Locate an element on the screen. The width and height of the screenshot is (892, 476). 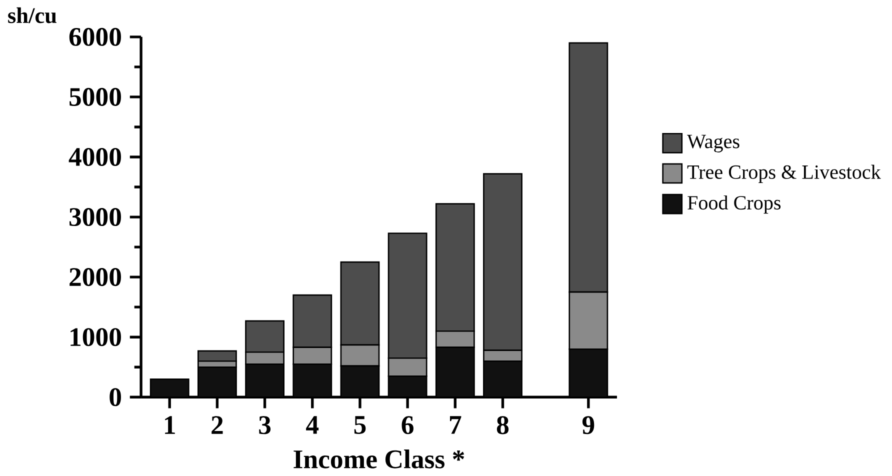
x-tick-label: 8 is located at coordinates (502, 425).